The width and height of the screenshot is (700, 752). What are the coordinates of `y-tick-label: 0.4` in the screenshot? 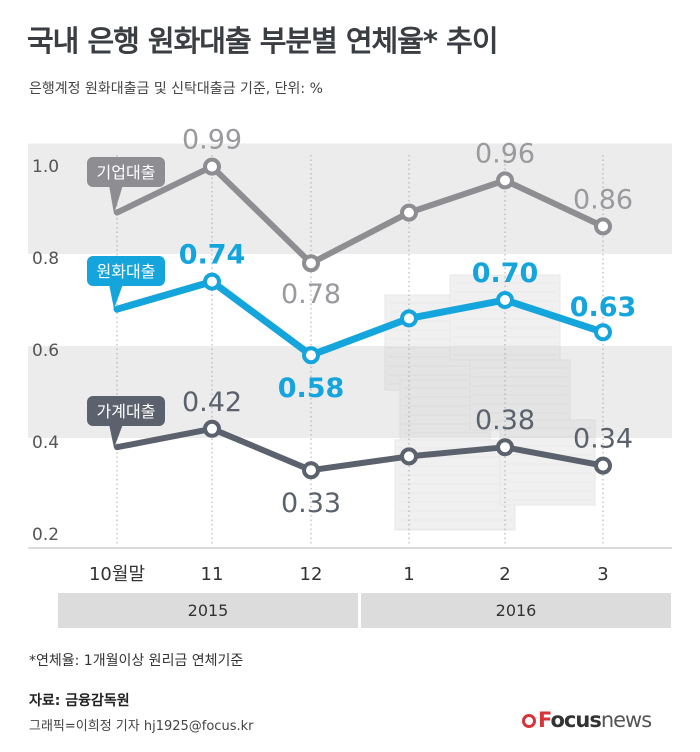 It's located at (45, 443).